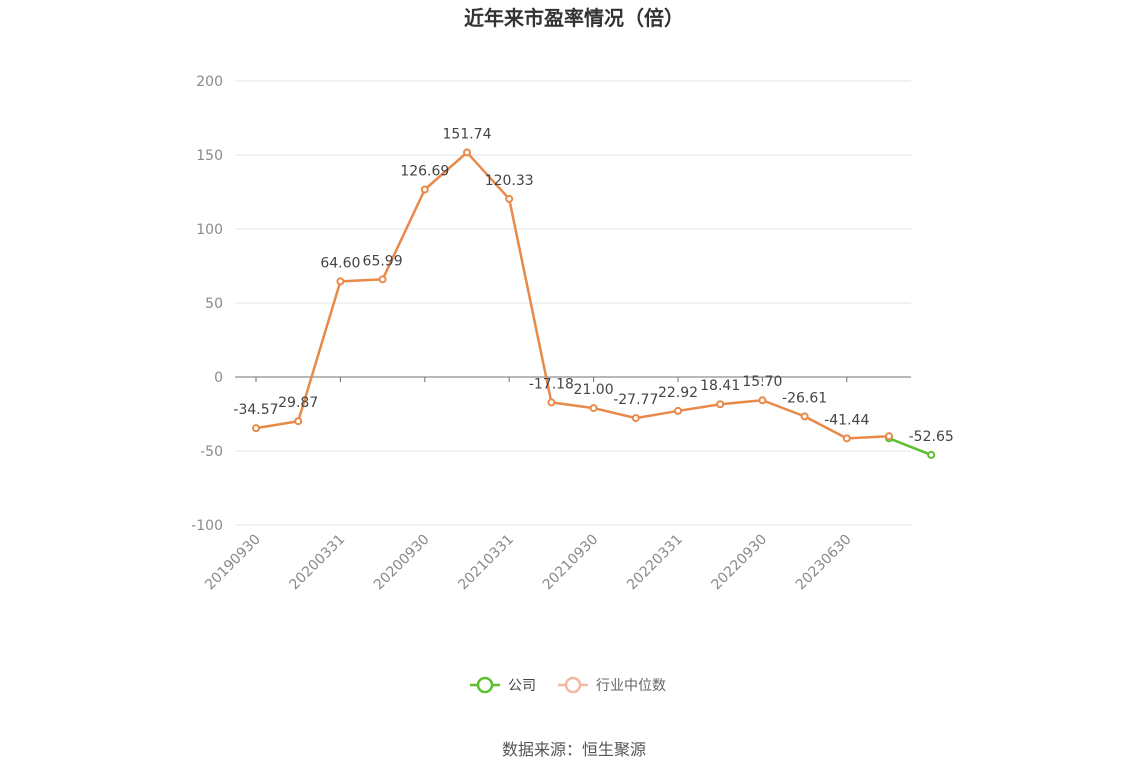  I want to click on data-label: -17.18, so click(551, 384).